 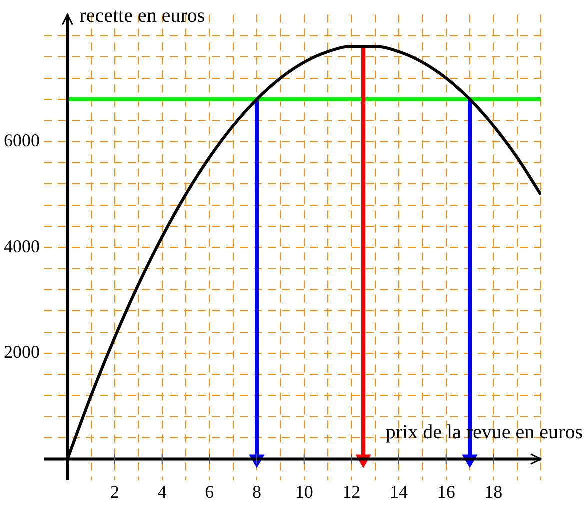 I want to click on x-tick-label: 6, so click(x=209, y=492).